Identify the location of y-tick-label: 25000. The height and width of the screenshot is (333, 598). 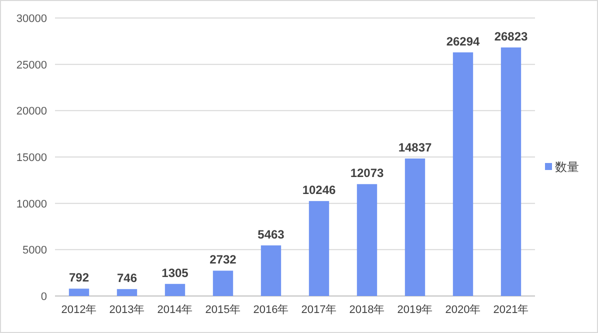
(31, 65).